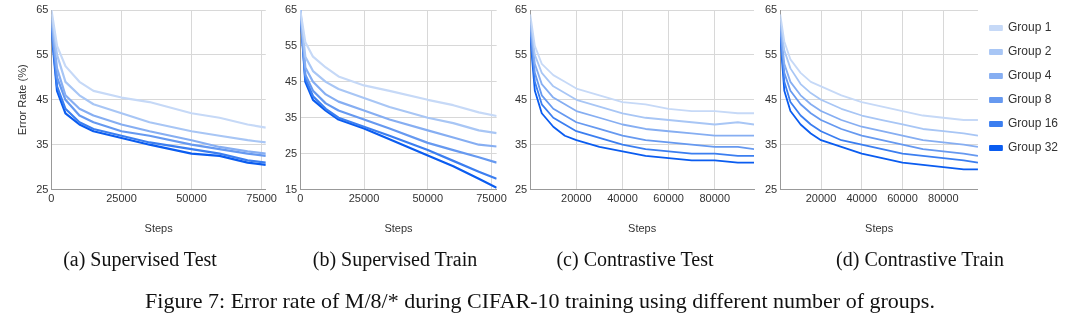  I want to click on text: (a) Supervised Test, so click(140, 259).